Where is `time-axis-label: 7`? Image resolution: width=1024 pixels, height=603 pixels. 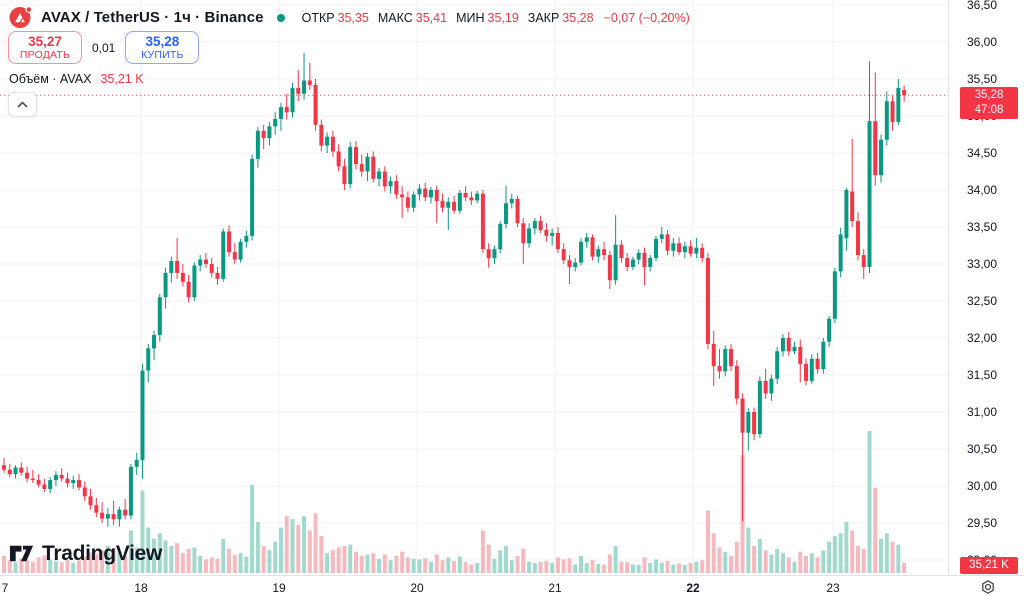 time-axis-label: 7 is located at coordinates (5, 588).